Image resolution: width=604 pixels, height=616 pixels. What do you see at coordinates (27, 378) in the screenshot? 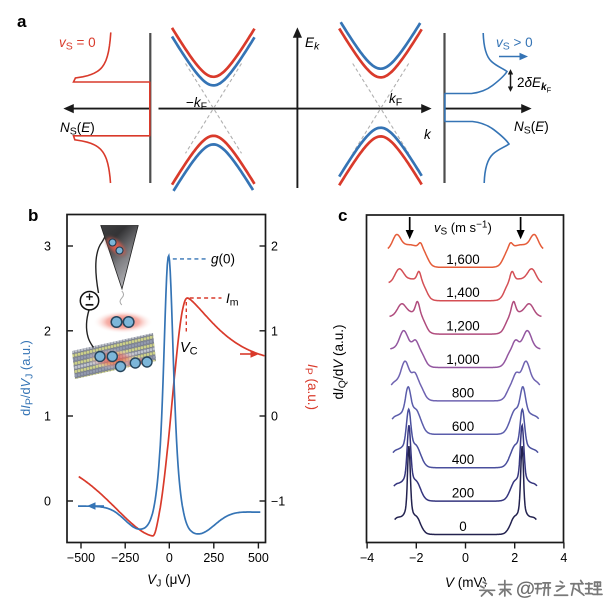
I see `svg-text: dIP/dVJ (a.u.)` at bounding box center [27, 378].